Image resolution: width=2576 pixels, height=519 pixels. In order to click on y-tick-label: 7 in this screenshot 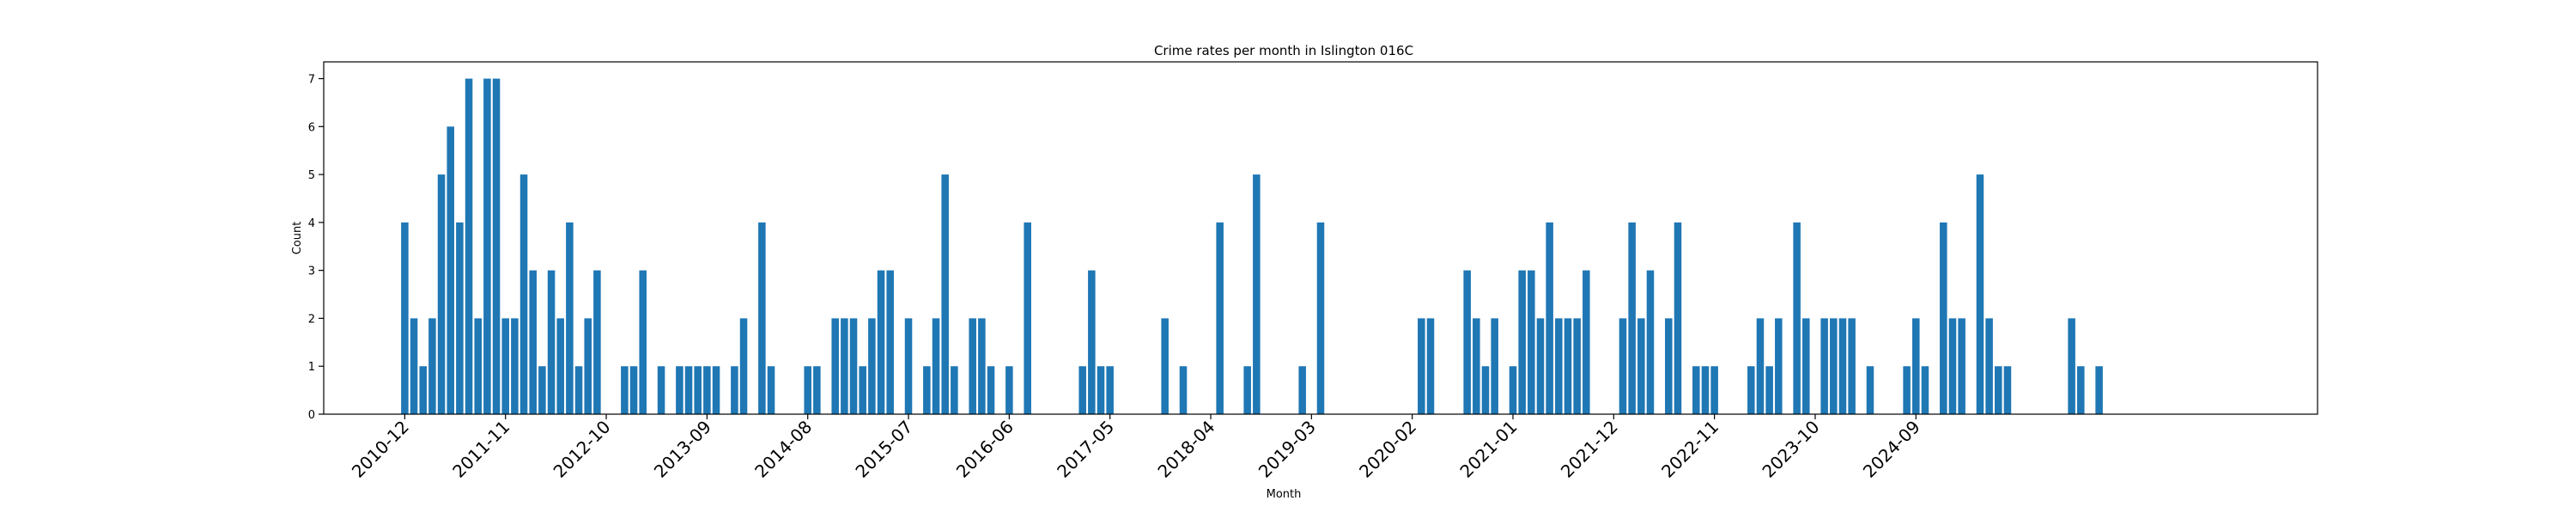, I will do `click(312, 80)`.